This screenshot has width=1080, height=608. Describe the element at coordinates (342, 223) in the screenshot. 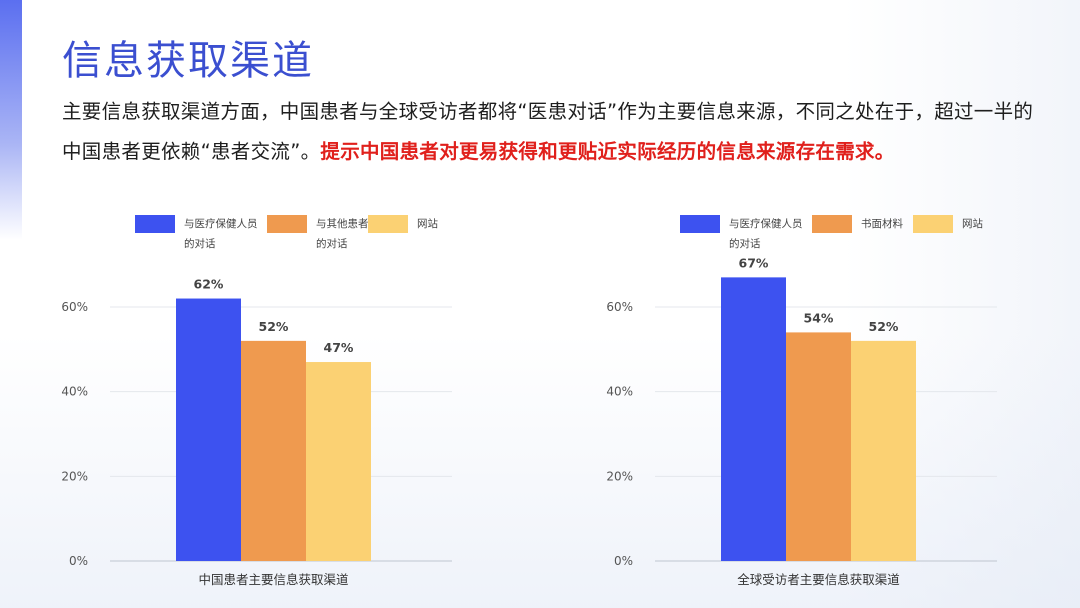

I see `legend-label: 与其他患者` at that location.